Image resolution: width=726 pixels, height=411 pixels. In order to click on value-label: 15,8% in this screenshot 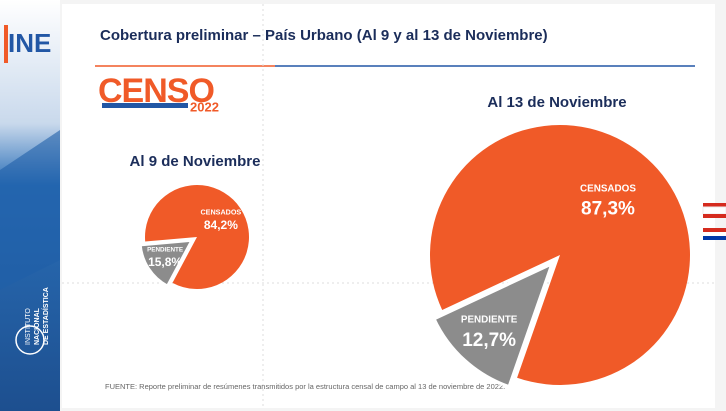, I will do `click(165, 262)`.